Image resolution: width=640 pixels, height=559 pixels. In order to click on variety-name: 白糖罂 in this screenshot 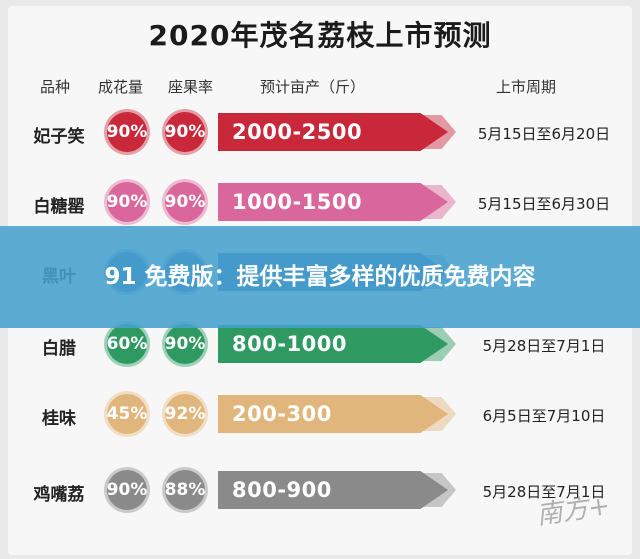, I will do `click(59, 207)`.